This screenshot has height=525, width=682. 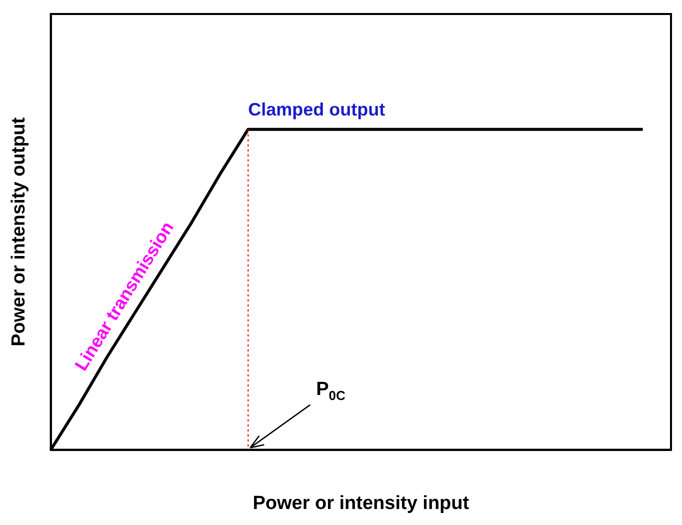 I want to click on y-axis-title: Power or intensity output, so click(x=19, y=231).